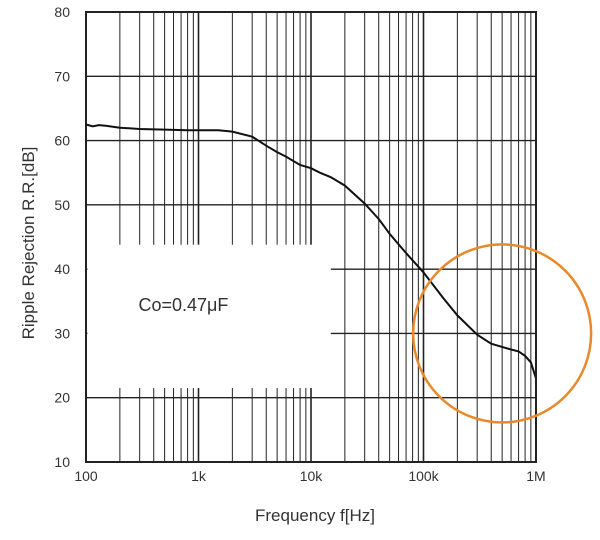 The height and width of the screenshot is (540, 600). What do you see at coordinates (209, 316) in the screenshot?
I see `annotation-background` at bounding box center [209, 316].